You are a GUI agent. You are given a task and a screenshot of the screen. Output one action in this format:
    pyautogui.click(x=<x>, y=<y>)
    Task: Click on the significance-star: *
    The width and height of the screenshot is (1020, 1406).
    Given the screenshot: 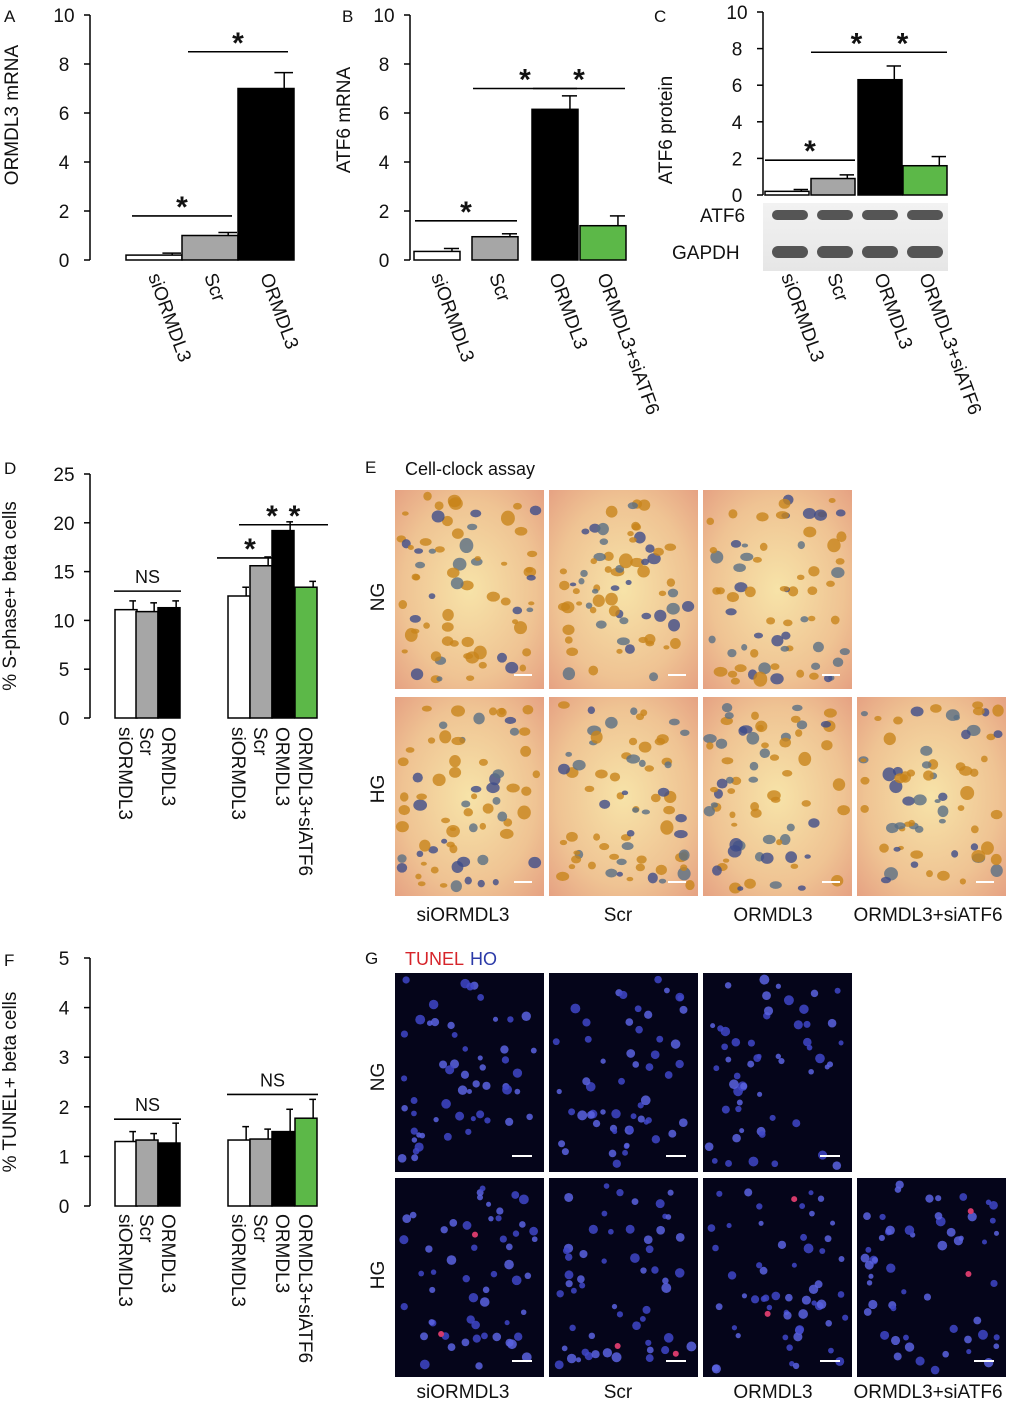 What is the action you would take?
    pyautogui.click(x=466, y=212)
    